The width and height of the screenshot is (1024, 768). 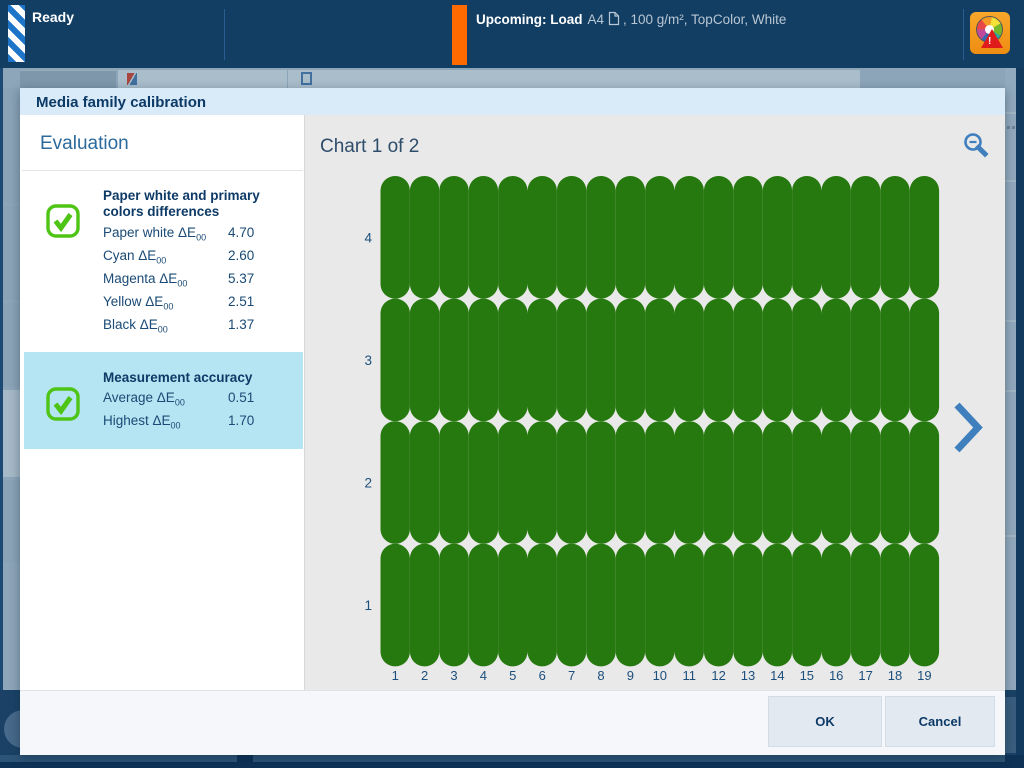 I want to click on metric-value: 1.37, so click(x=241, y=324).